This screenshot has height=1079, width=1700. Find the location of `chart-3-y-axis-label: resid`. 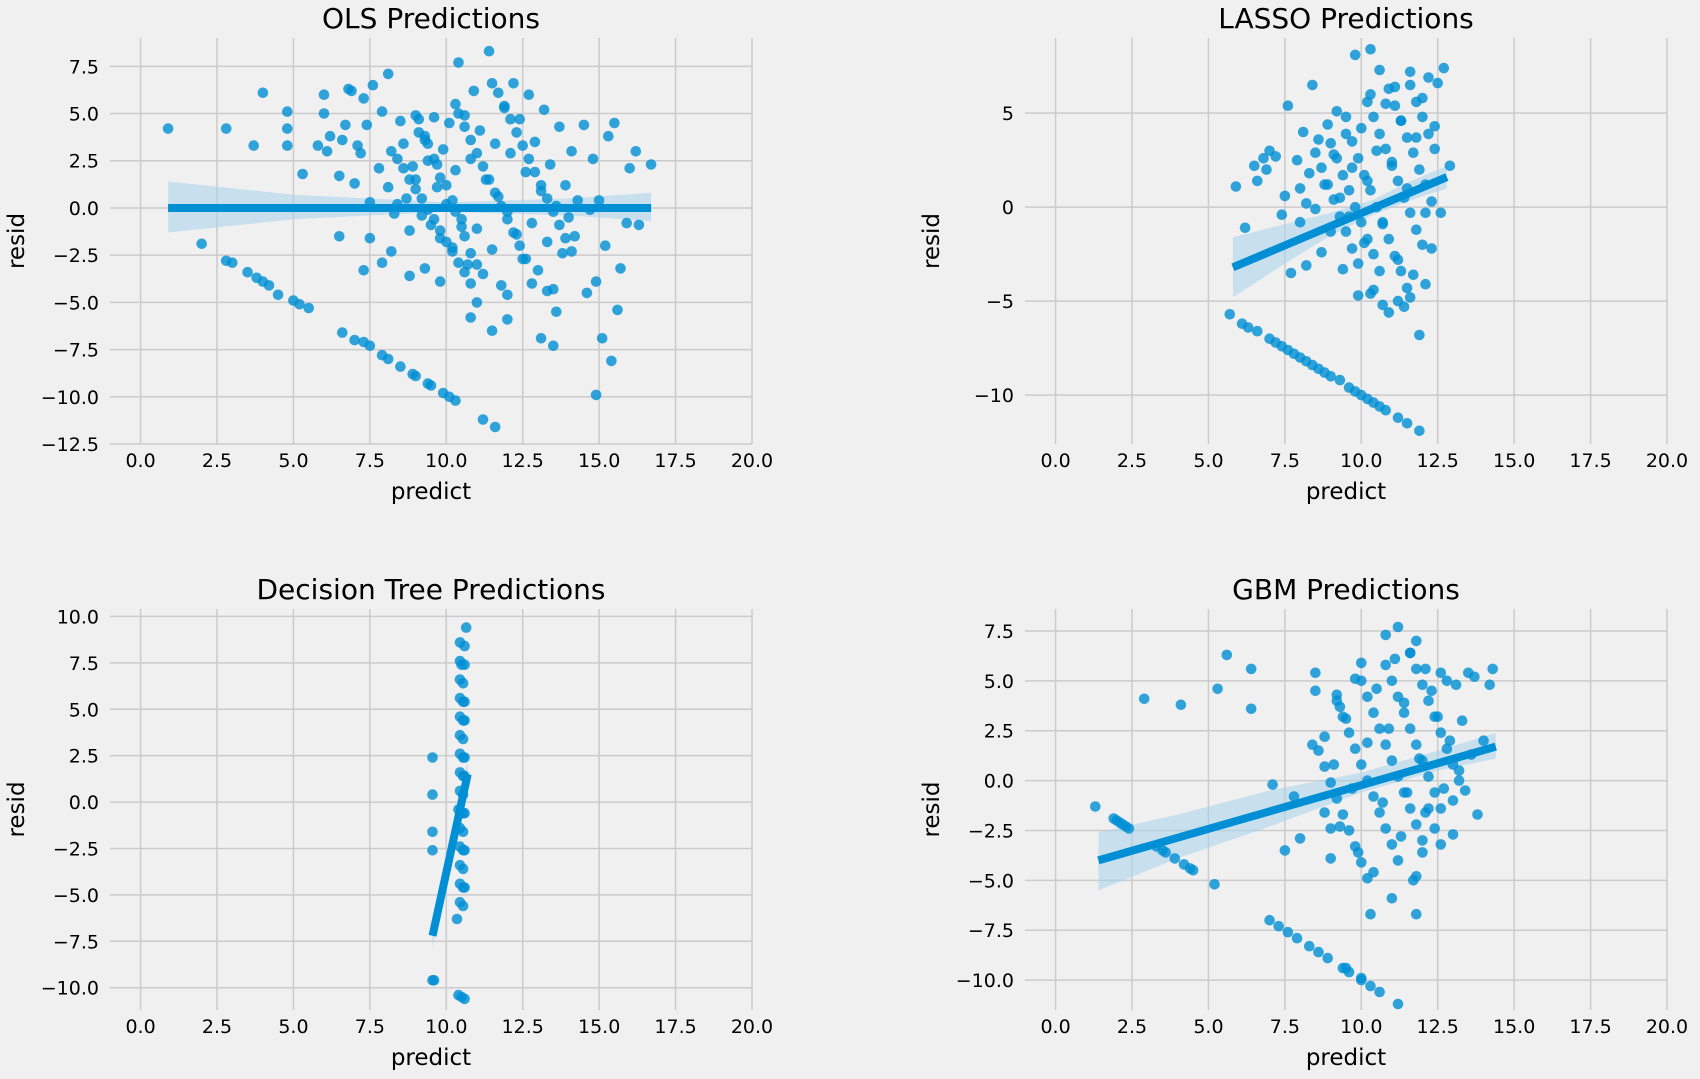

chart-3-y-axis-label: resid is located at coordinates (17, 809).